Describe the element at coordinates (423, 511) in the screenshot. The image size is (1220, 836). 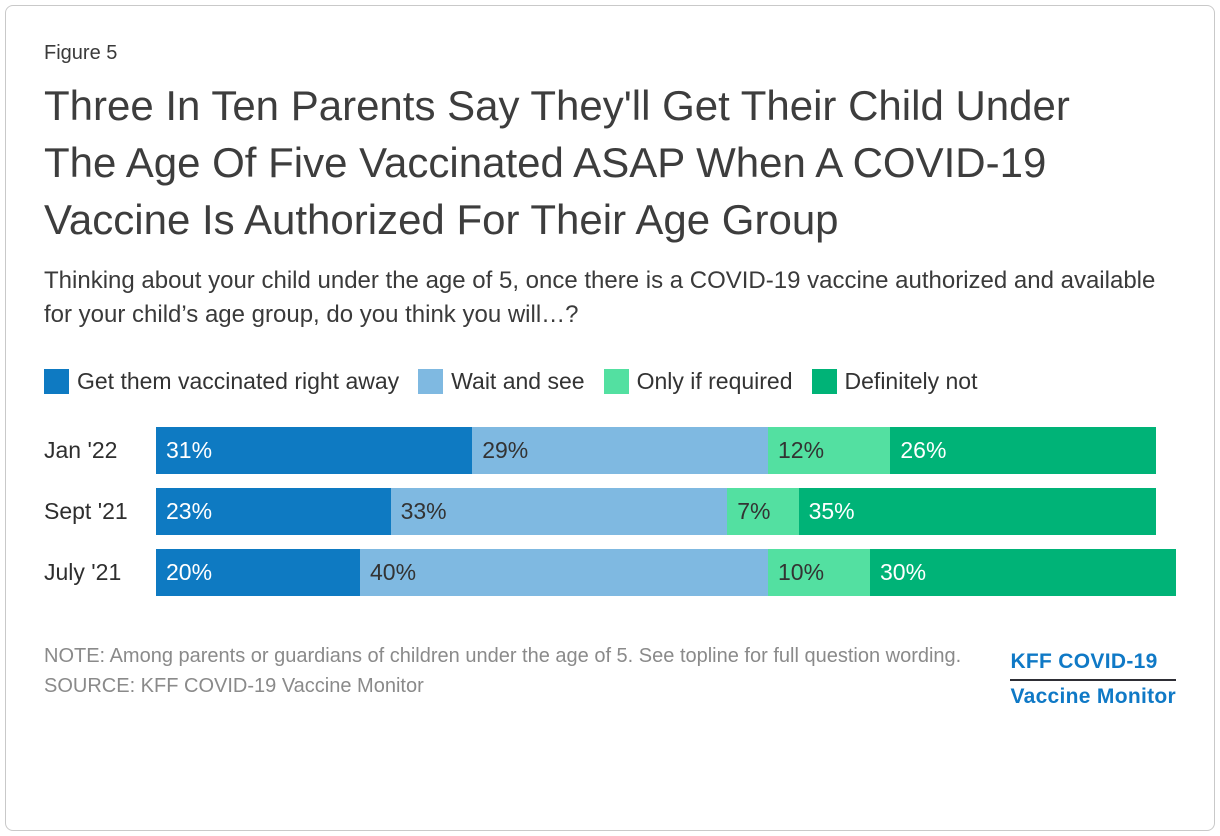
I see `bar-value-label: 33%` at that location.